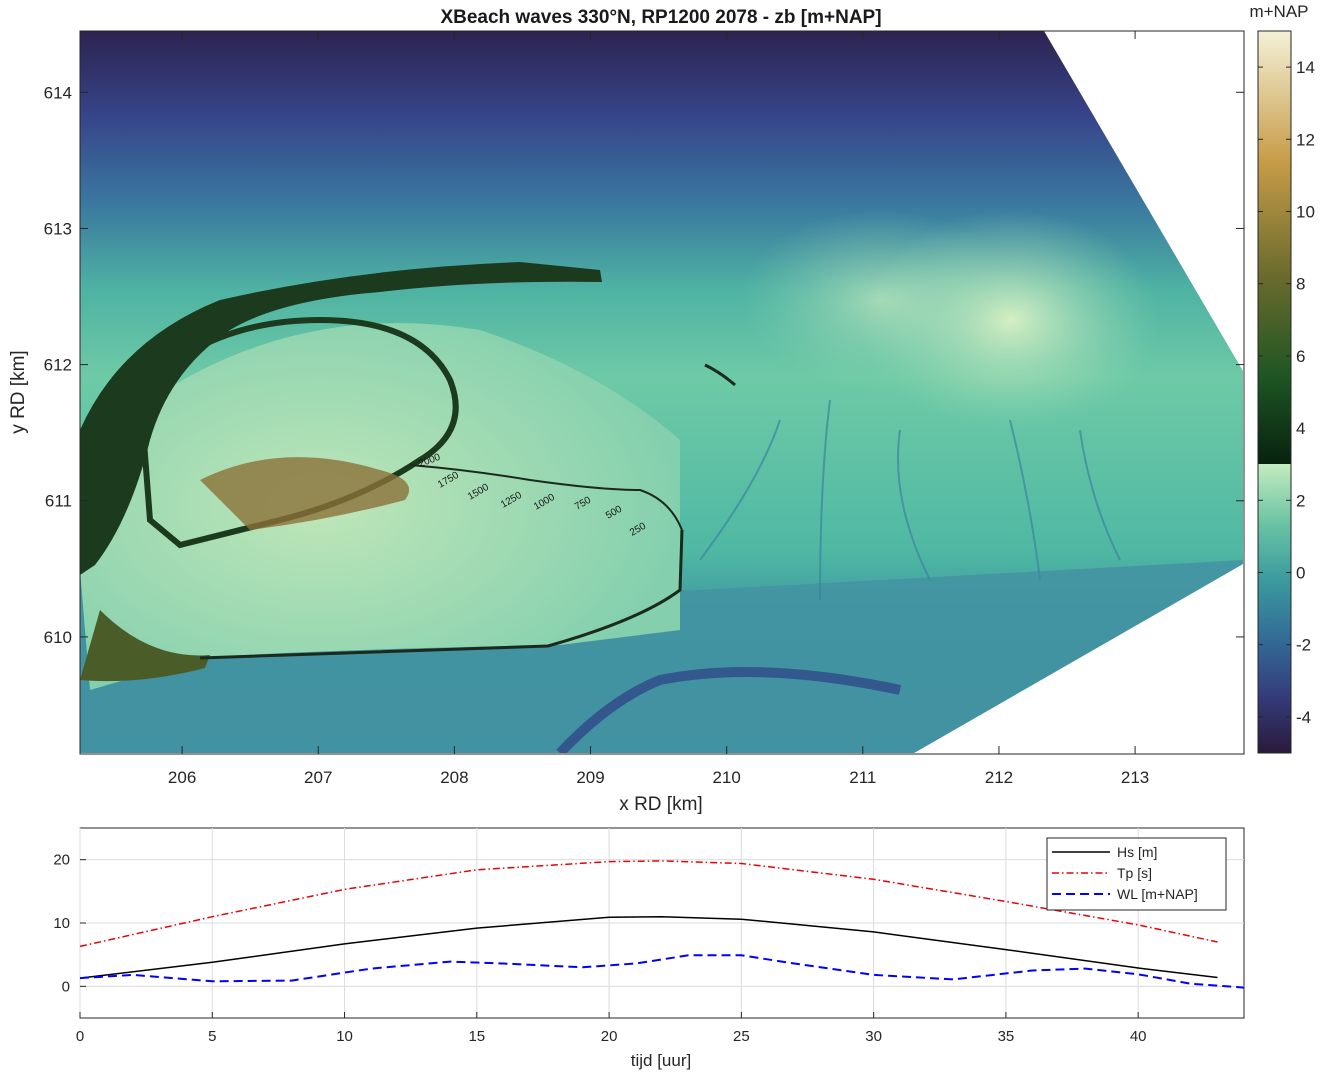 The height and width of the screenshot is (1082, 1324). Describe the element at coordinates (58, 92) in the screenshot. I see `map-y-tick-label: 614` at that location.